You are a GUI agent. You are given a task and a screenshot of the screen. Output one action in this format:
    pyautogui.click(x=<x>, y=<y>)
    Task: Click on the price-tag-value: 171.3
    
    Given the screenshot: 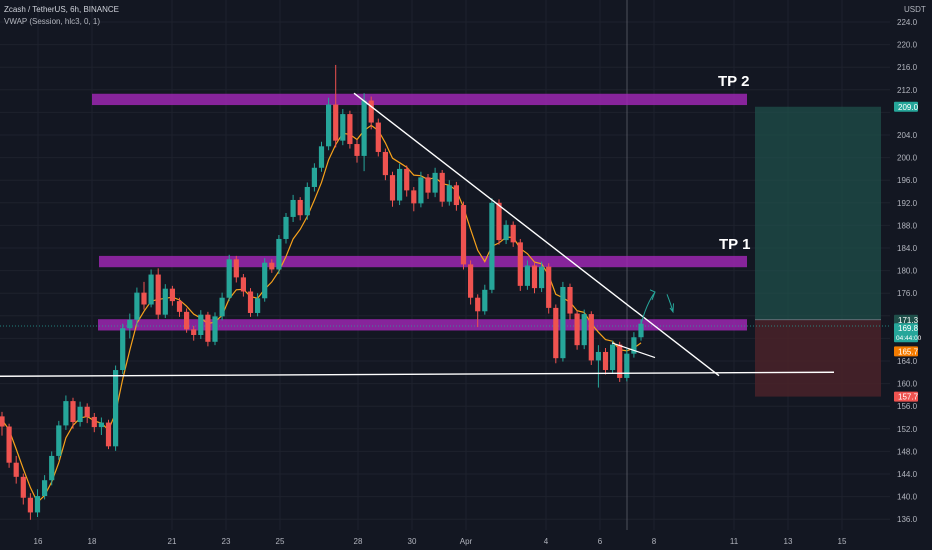 What is the action you would take?
    pyautogui.click(x=908, y=320)
    